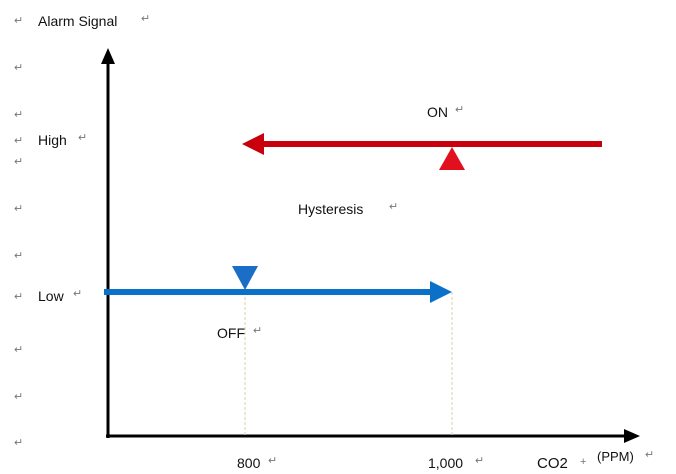  I want to click on hysteresis-label: Hysteresis, so click(330, 209).